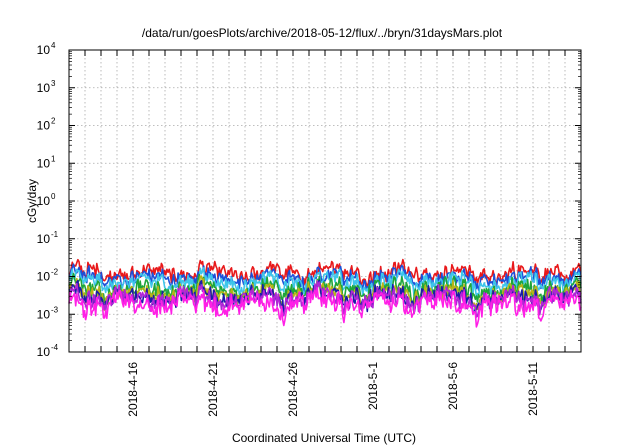  What do you see at coordinates (55, 272) in the screenshot?
I see `y-tick-exponent: -2` at bounding box center [55, 272].